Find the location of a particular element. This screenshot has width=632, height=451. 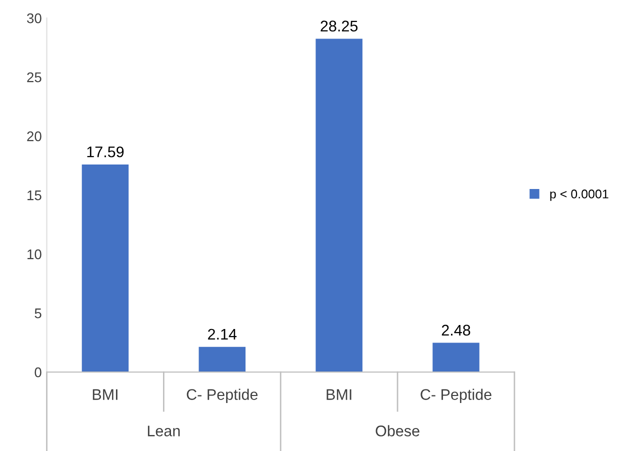

y-tick-label: 0 is located at coordinates (38, 372).